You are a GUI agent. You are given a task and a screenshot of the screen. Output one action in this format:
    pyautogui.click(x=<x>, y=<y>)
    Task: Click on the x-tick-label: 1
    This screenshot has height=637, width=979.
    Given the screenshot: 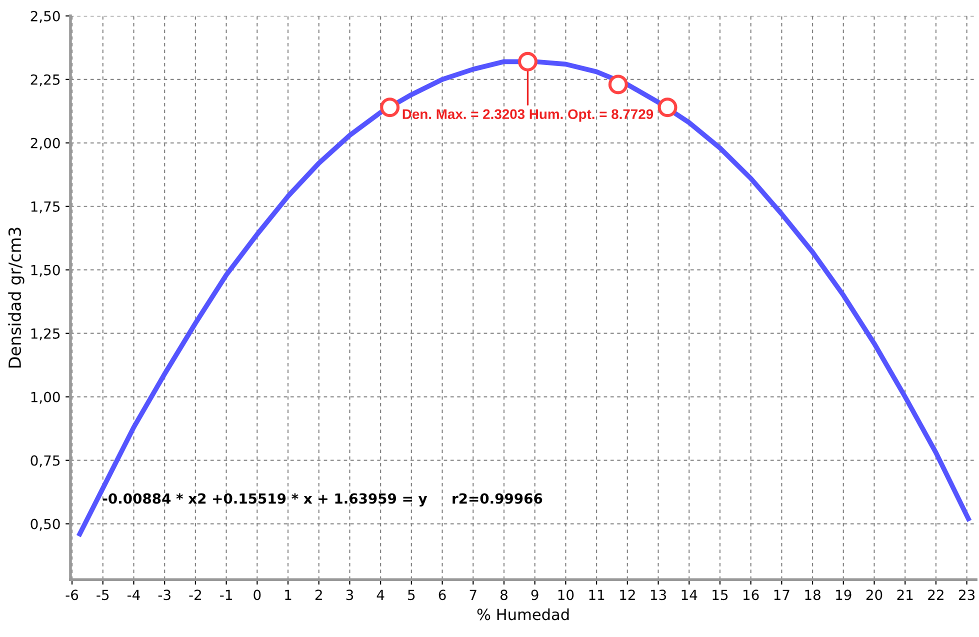 What is the action you would take?
    pyautogui.click(x=288, y=595)
    